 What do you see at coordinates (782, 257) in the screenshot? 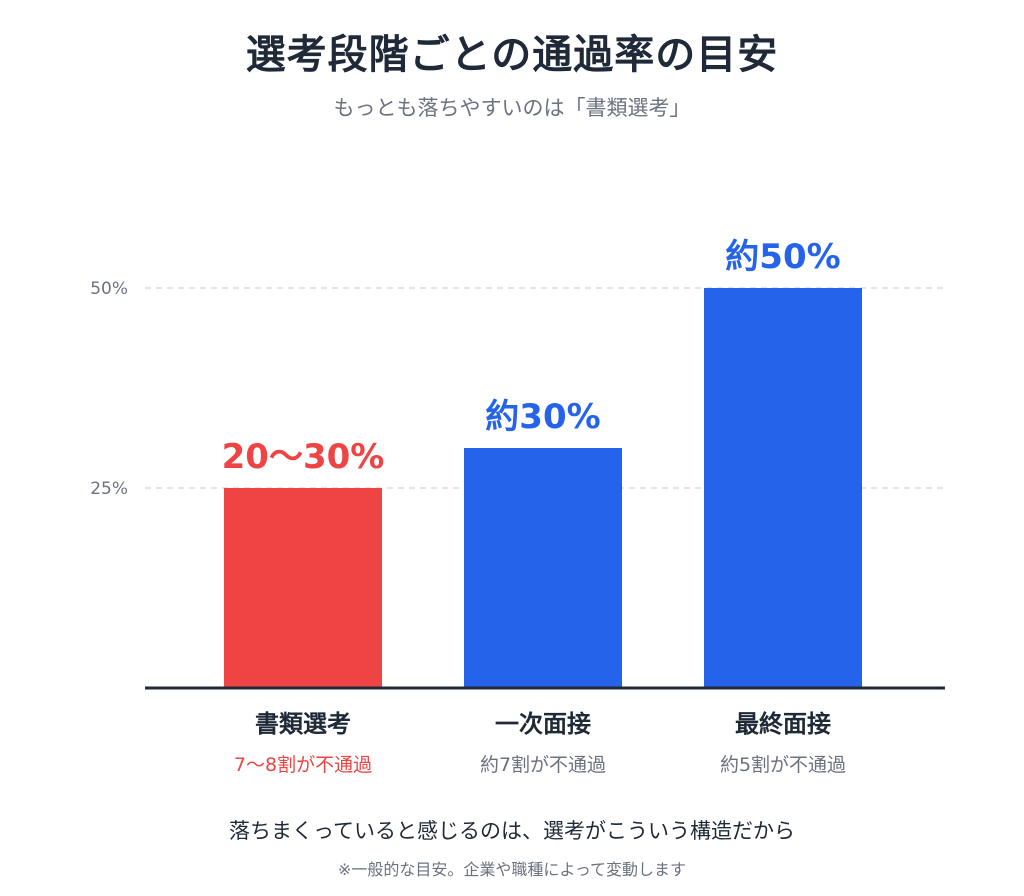
I see `bar-value-label: 約50%` at bounding box center [782, 257].